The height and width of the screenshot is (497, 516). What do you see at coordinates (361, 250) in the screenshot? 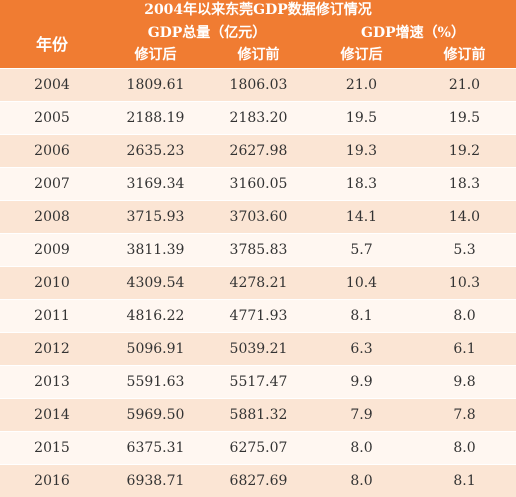
I see `growth-revised-cell: 5.7` at bounding box center [361, 250].